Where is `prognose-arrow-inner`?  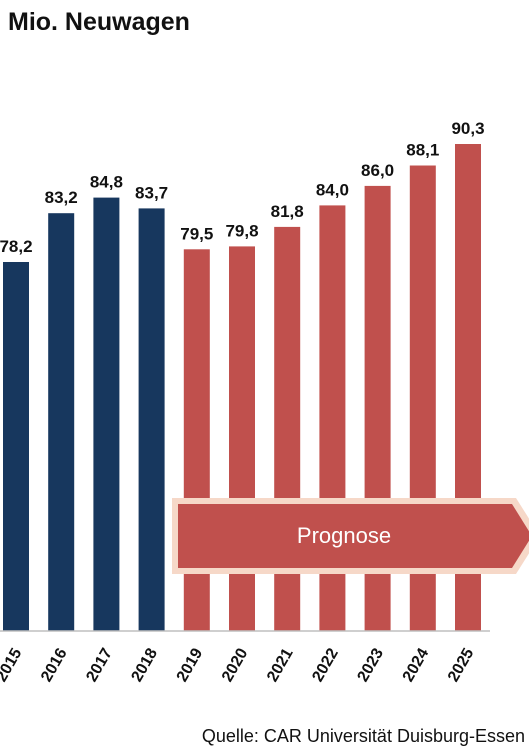
prognose-arrow-inner is located at coordinates (353, 536).